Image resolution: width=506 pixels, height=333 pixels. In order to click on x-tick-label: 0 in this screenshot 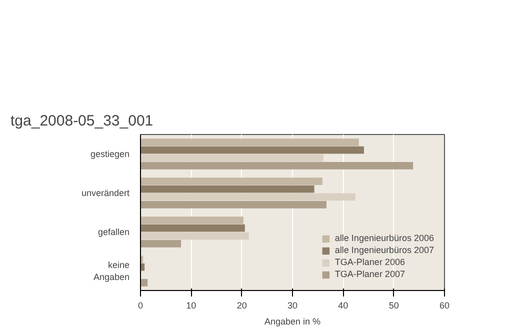, I will do `click(141, 305)`.